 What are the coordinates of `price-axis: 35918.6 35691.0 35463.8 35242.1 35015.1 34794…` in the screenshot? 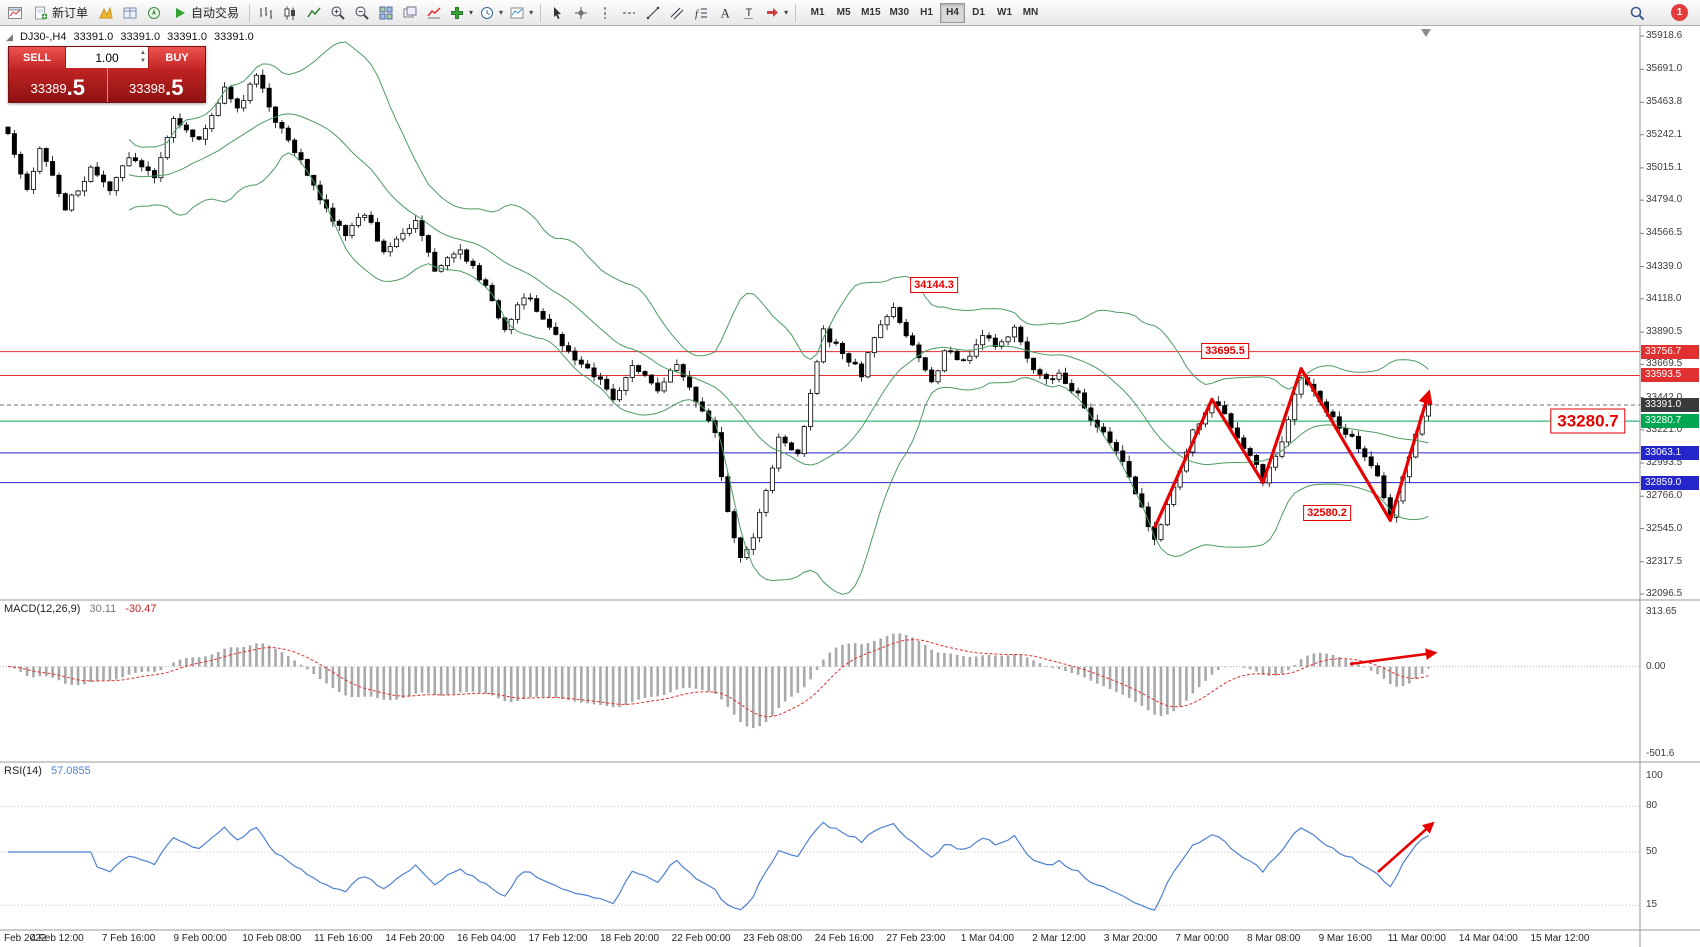 It's located at (1670, 473).